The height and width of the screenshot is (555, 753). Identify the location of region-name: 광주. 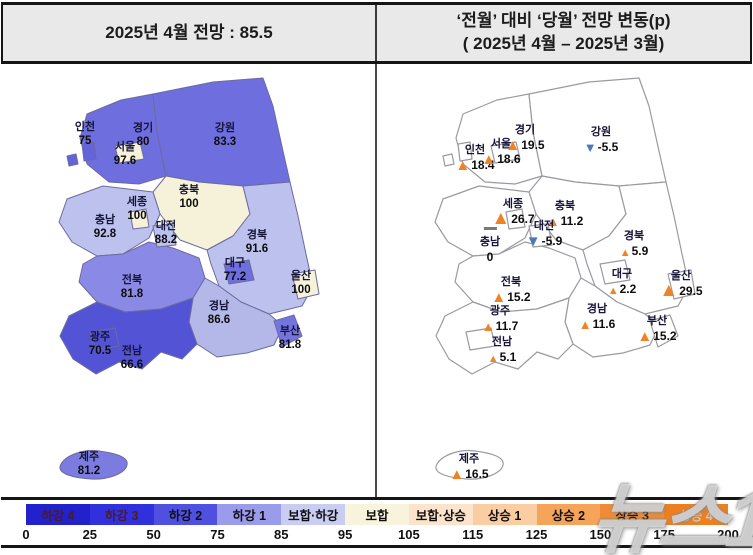
(100, 337).